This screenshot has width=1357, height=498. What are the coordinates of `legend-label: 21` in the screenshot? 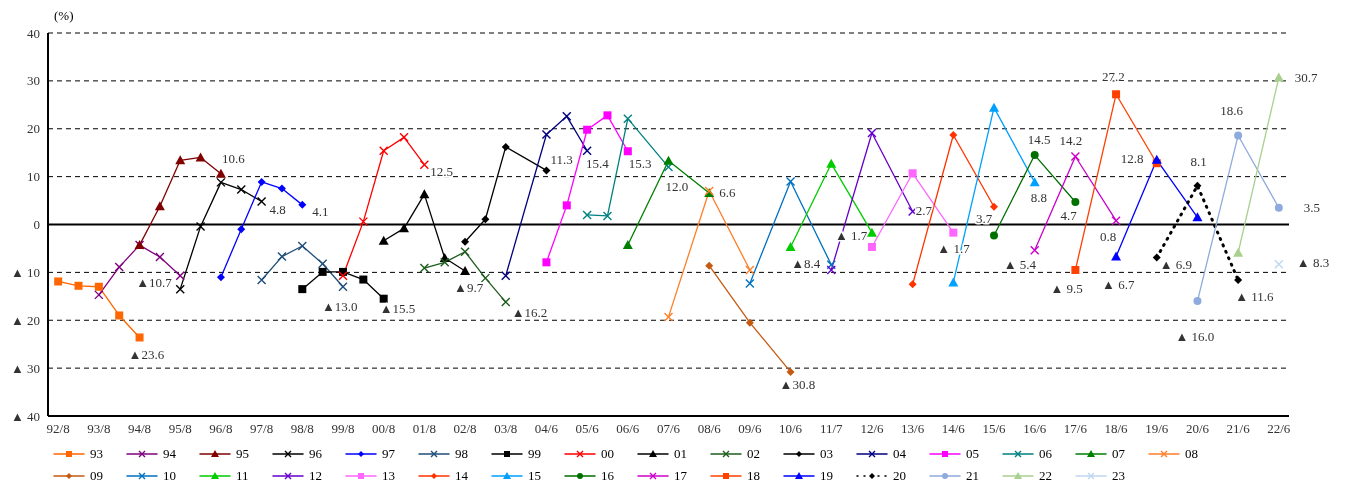 It's located at (972, 476).